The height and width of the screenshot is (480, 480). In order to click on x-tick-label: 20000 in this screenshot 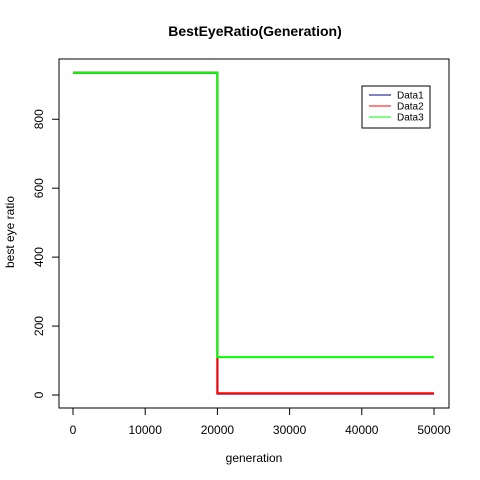, I will do `click(218, 430)`.